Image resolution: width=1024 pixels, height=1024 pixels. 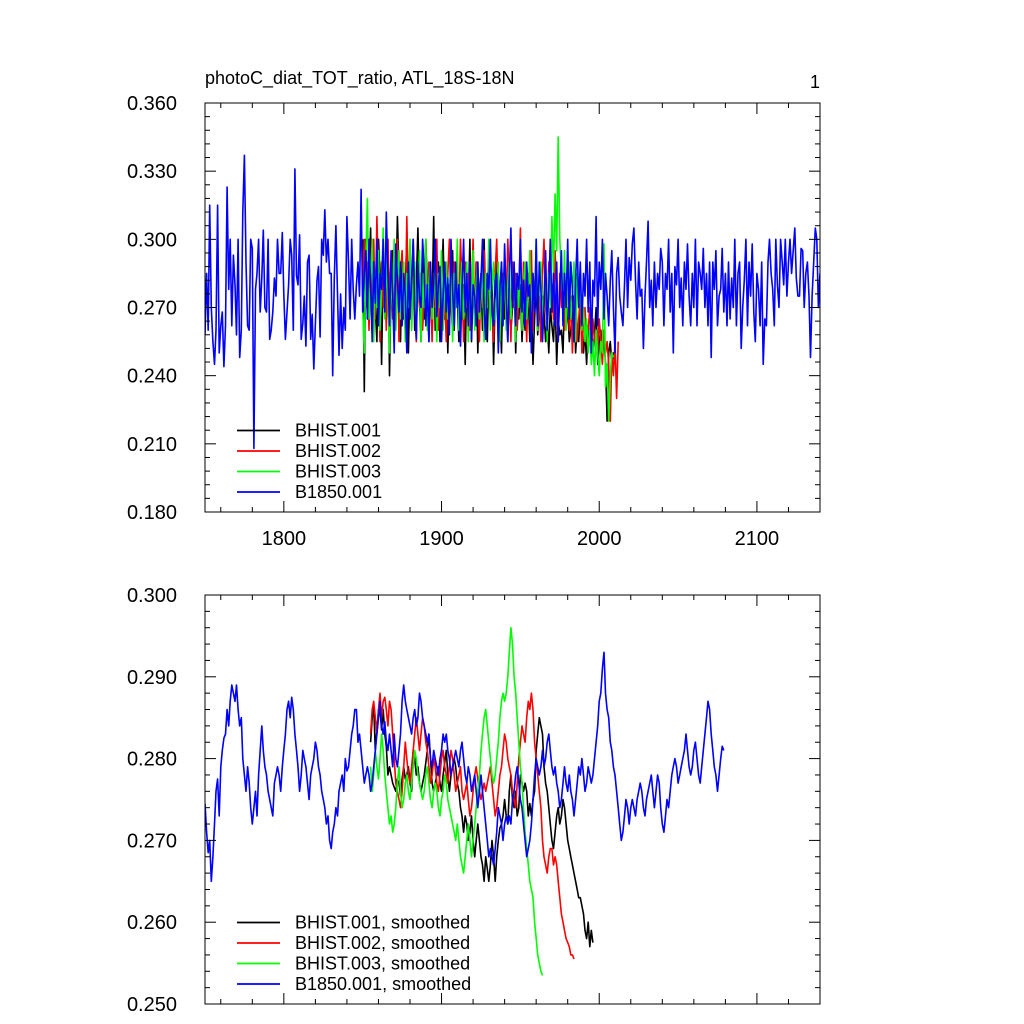 I want to click on x-tick-label: 2100, so click(x=757, y=539).